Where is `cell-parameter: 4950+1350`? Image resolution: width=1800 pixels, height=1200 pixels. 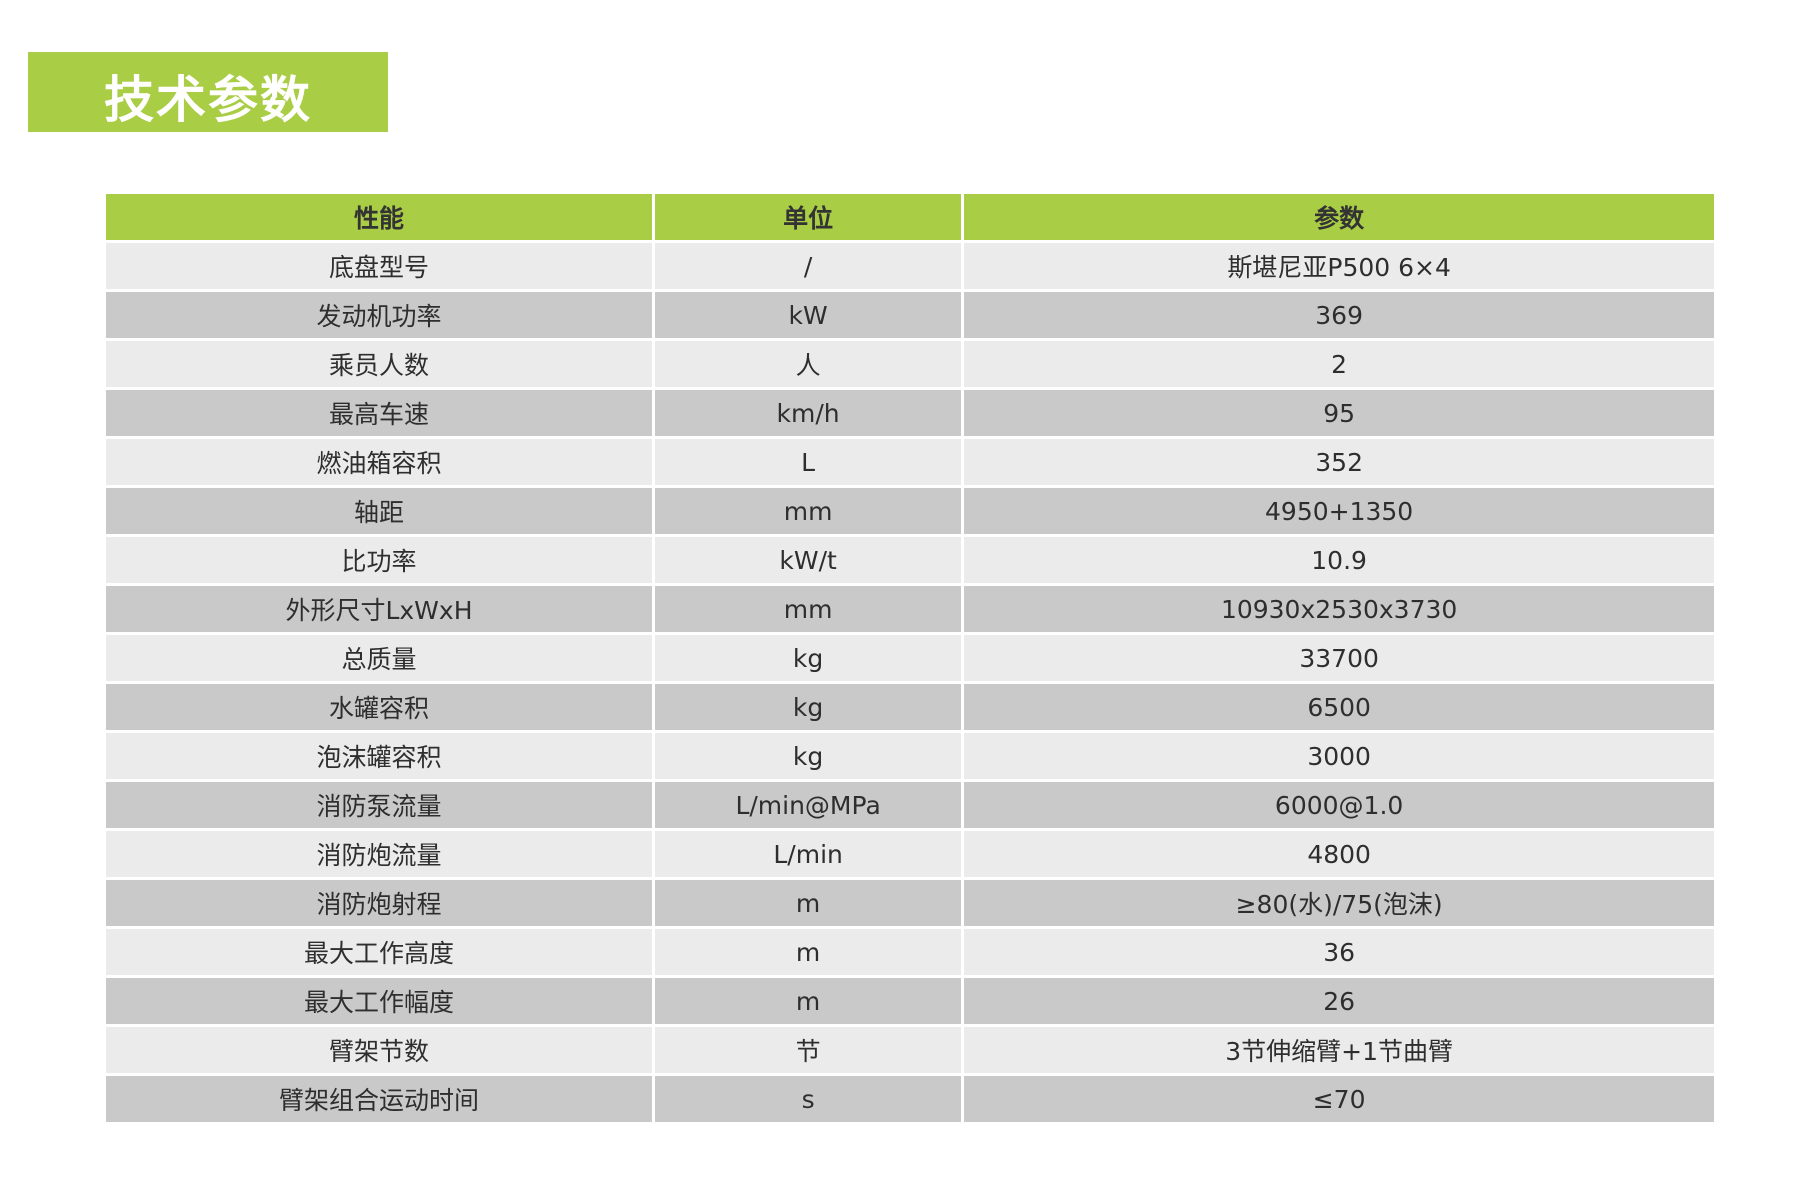
cell-parameter: 4950+1350 is located at coordinates (1339, 511).